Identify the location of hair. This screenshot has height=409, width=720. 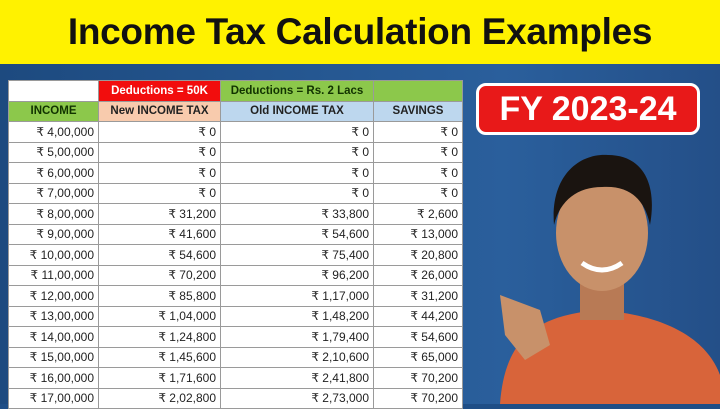
(602, 189).